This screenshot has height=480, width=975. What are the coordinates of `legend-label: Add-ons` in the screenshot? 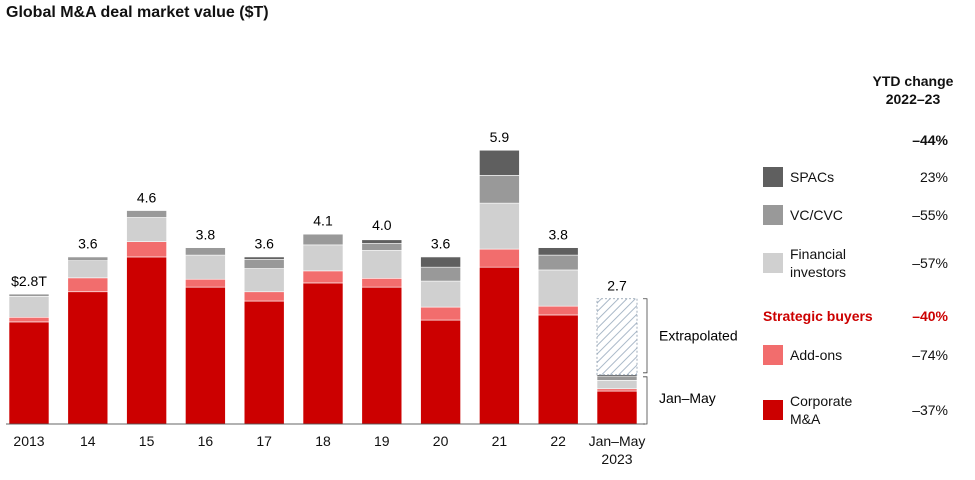 It's located at (816, 355).